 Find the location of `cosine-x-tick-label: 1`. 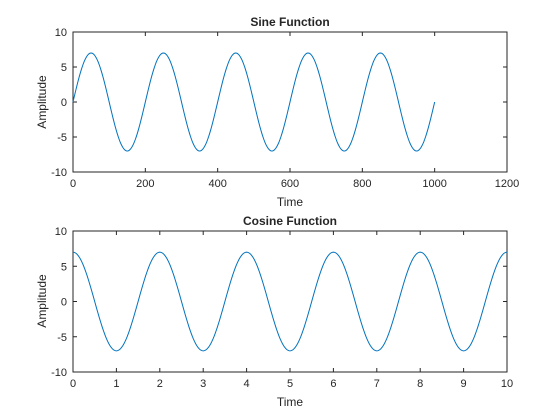

cosine-x-tick-label: 1 is located at coordinates (116, 384).